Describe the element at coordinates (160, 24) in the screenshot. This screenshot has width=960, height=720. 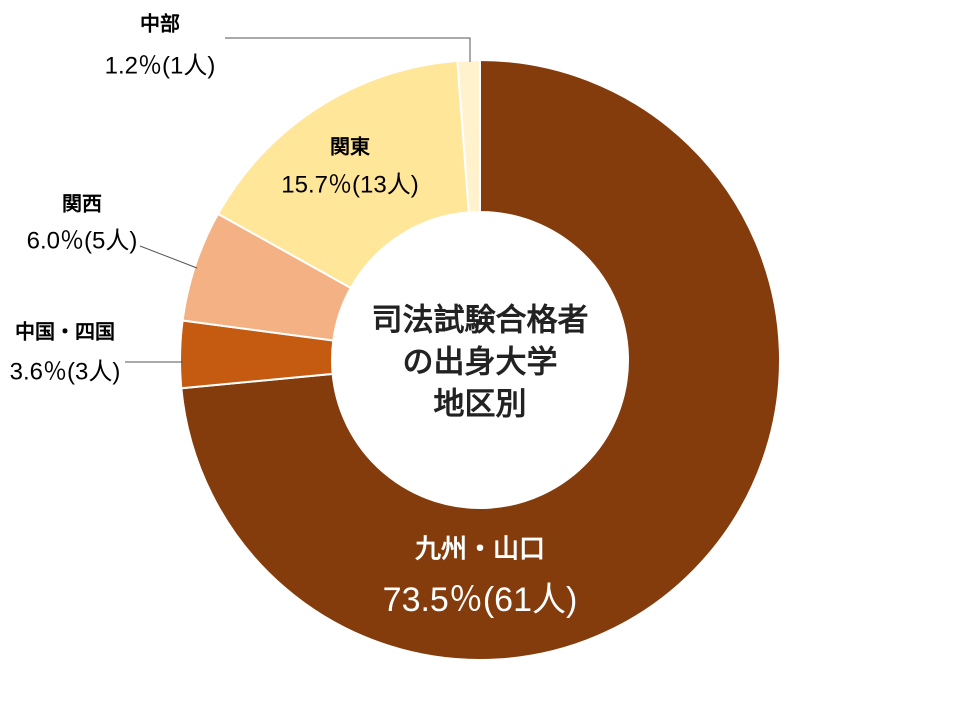
I see `category-label: 中部` at that location.